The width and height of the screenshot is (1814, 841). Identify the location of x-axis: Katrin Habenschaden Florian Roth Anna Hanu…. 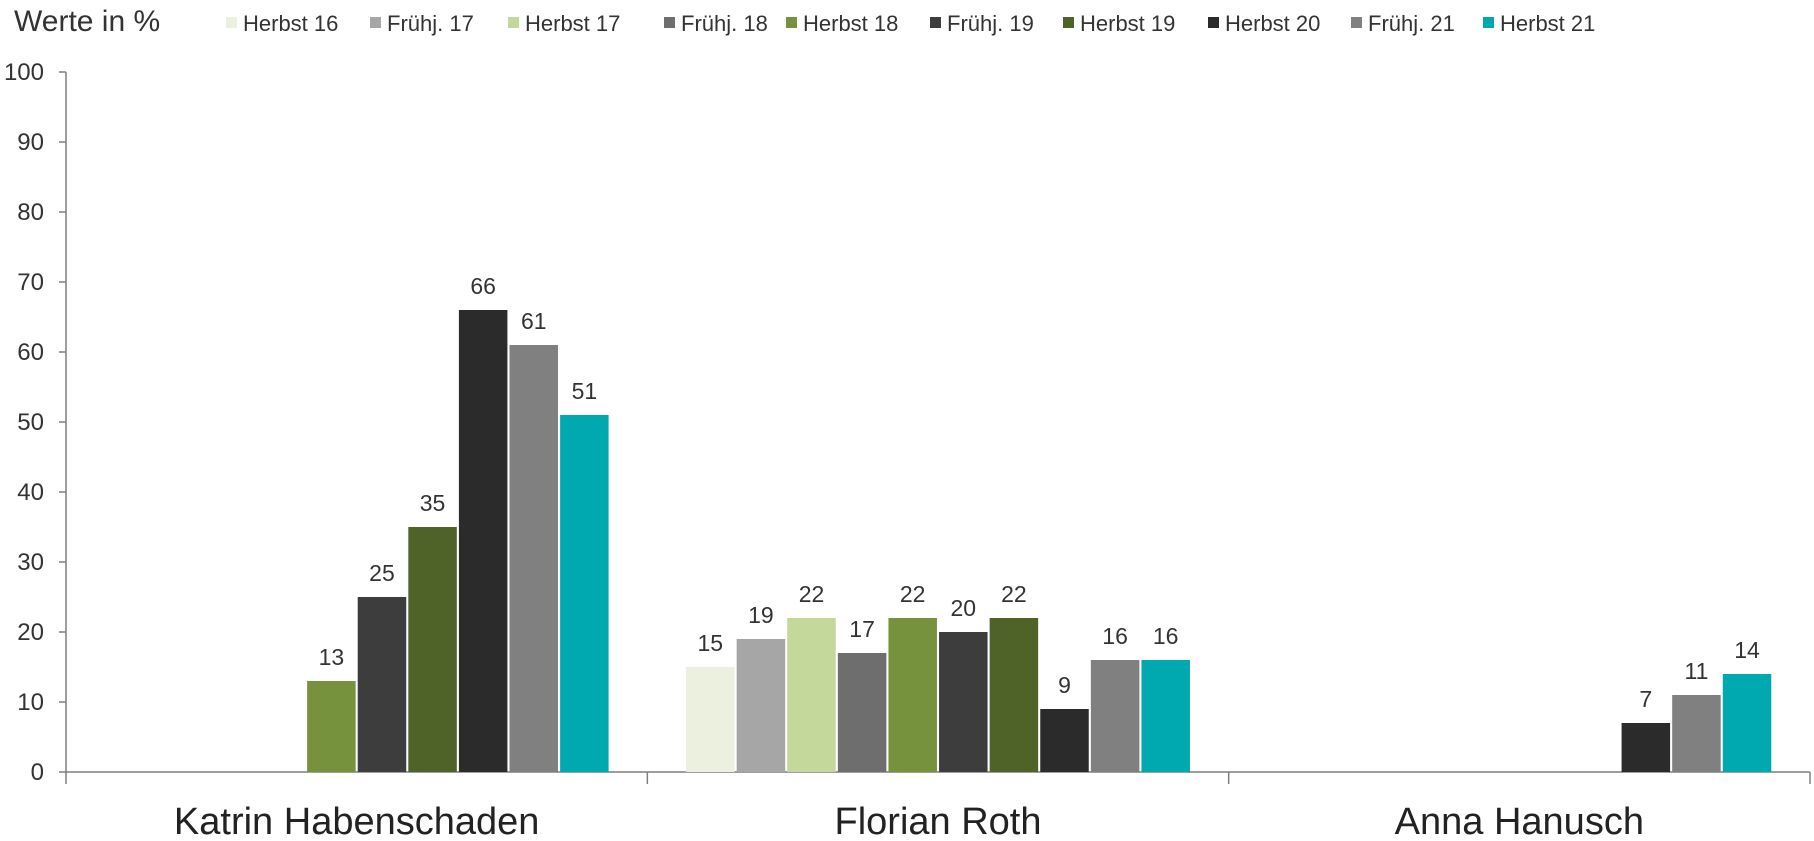
(938, 806).